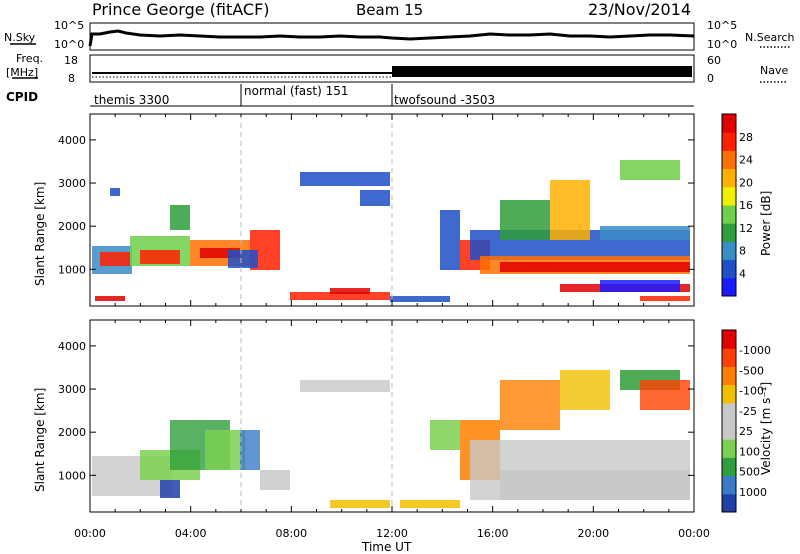 Image resolution: width=800 pixels, height=554 pixels. I want to click on x-tick-3: 12:00, so click(392, 533).